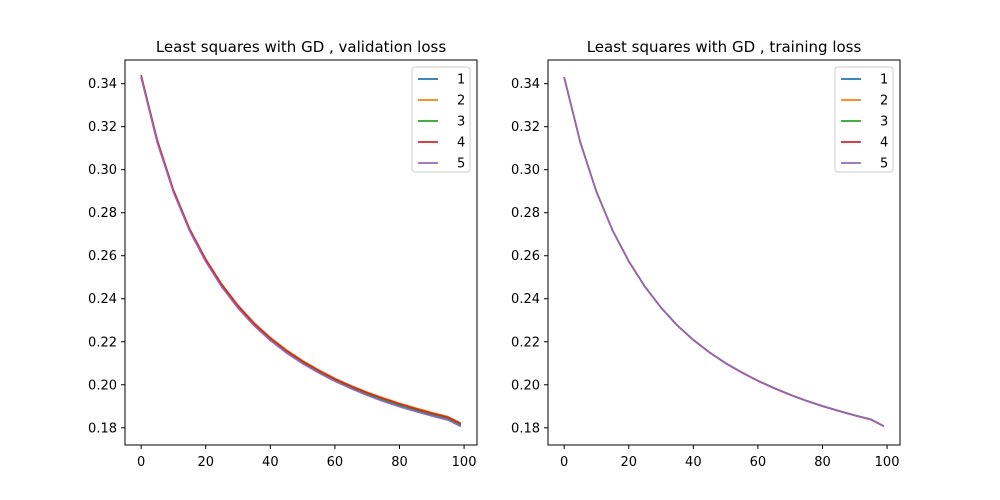  Describe the element at coordinates (301, 47) in the screenshot. I see `chart-title: Least squares with GD , validation loss` at that location.